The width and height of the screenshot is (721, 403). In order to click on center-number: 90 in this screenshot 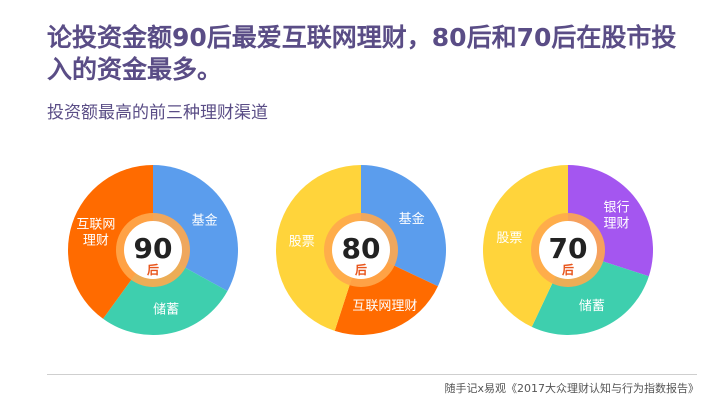, I will do `click(153, 248)`.